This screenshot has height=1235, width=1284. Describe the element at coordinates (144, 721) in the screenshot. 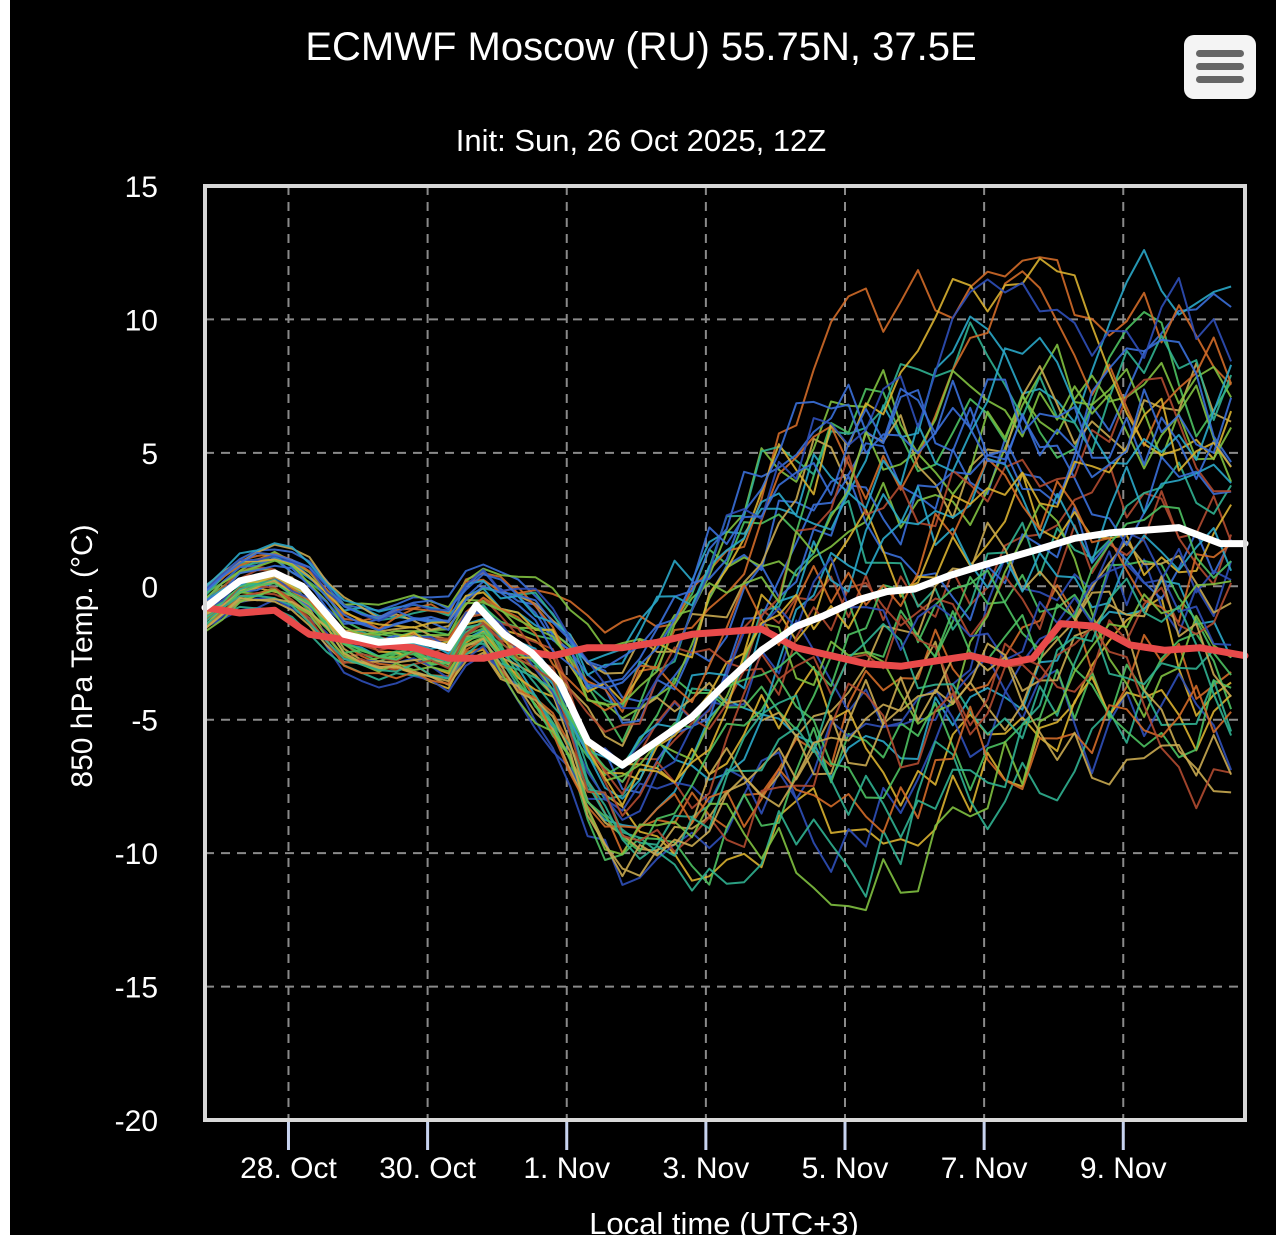

I see `y-tick-label: -5` at that location.